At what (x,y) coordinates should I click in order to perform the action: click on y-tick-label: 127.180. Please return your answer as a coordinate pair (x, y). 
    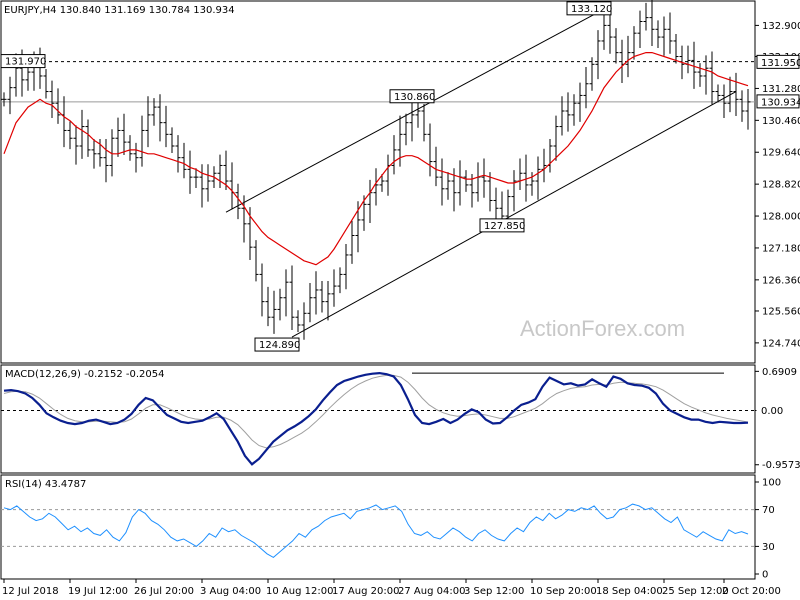
    Looking at the image, I should click on (781, 248).